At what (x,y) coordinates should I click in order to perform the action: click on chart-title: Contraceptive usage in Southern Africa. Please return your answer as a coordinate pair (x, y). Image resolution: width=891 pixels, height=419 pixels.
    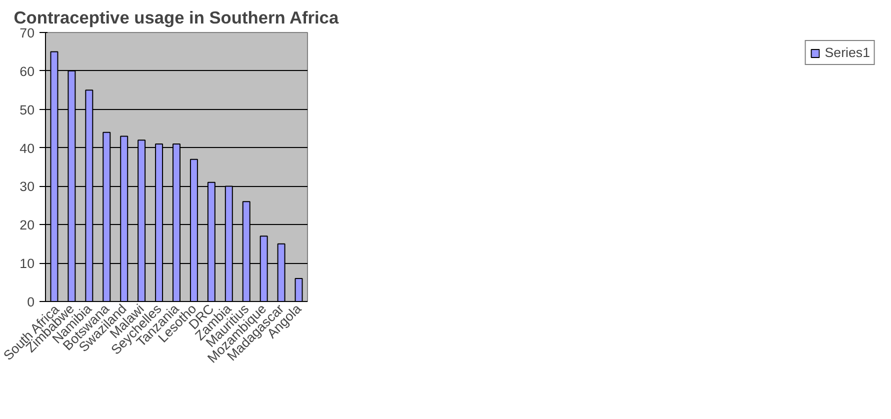
    Looking at the image, I should click on (176, 18).